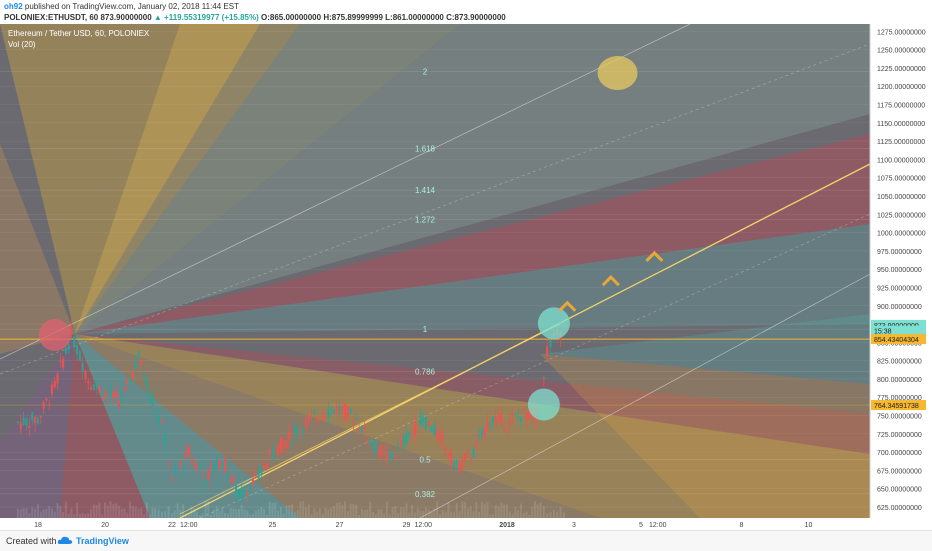 Image resolution: width=932 pixels, height=551 pixels. What do you see at coordinates (435, 524) in the screenshot?
I see `time-axis` at bounding box center [435, 524].